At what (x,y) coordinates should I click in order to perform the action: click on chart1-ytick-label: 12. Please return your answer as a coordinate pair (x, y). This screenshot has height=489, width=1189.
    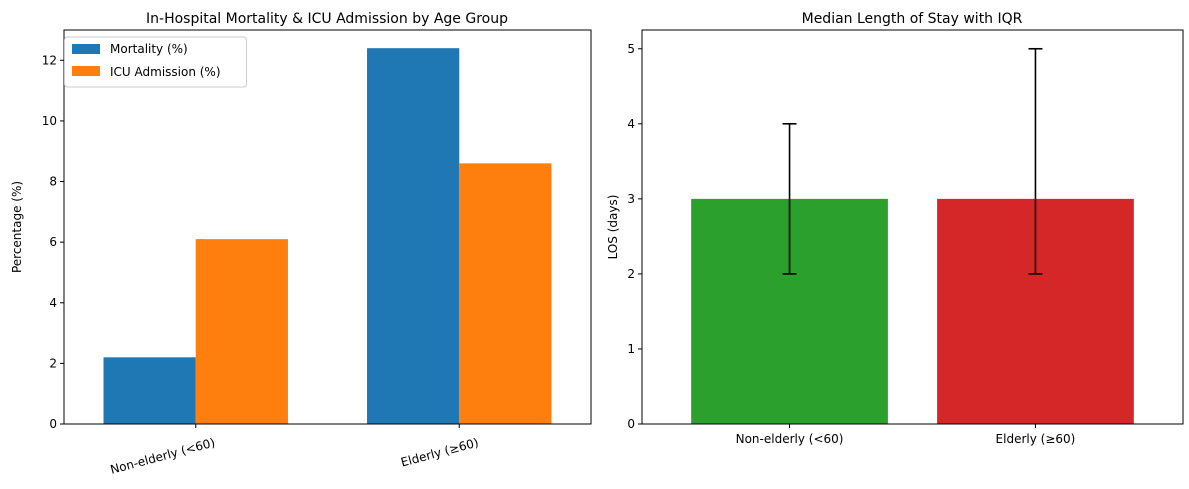
    Looking at the image, I should click on (49, 60).